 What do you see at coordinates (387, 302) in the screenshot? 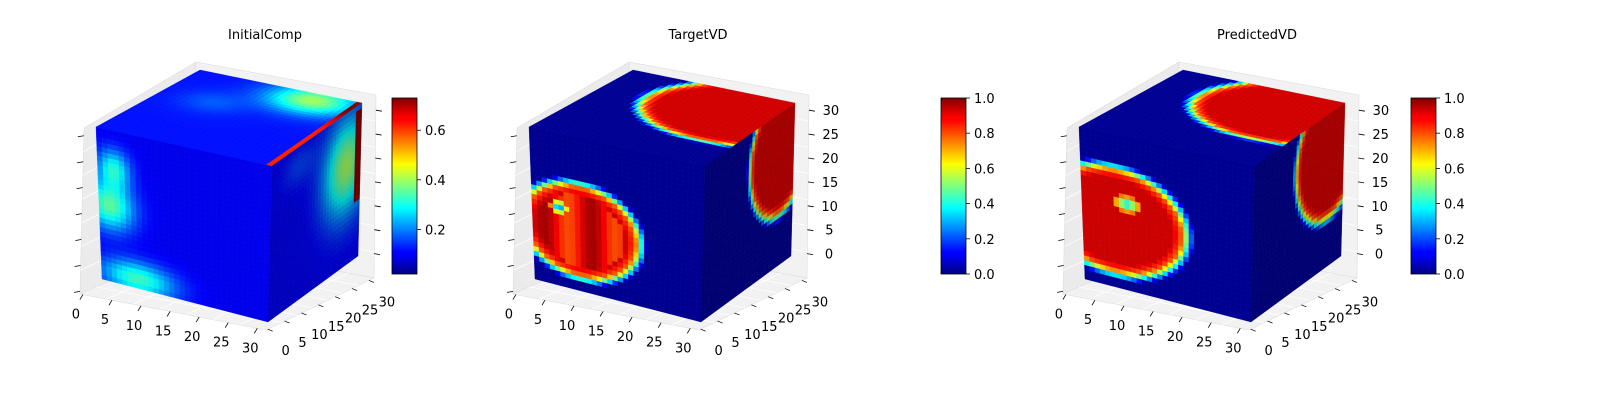
I see `y-tick-label: 30` at bounding box center [387, 302].